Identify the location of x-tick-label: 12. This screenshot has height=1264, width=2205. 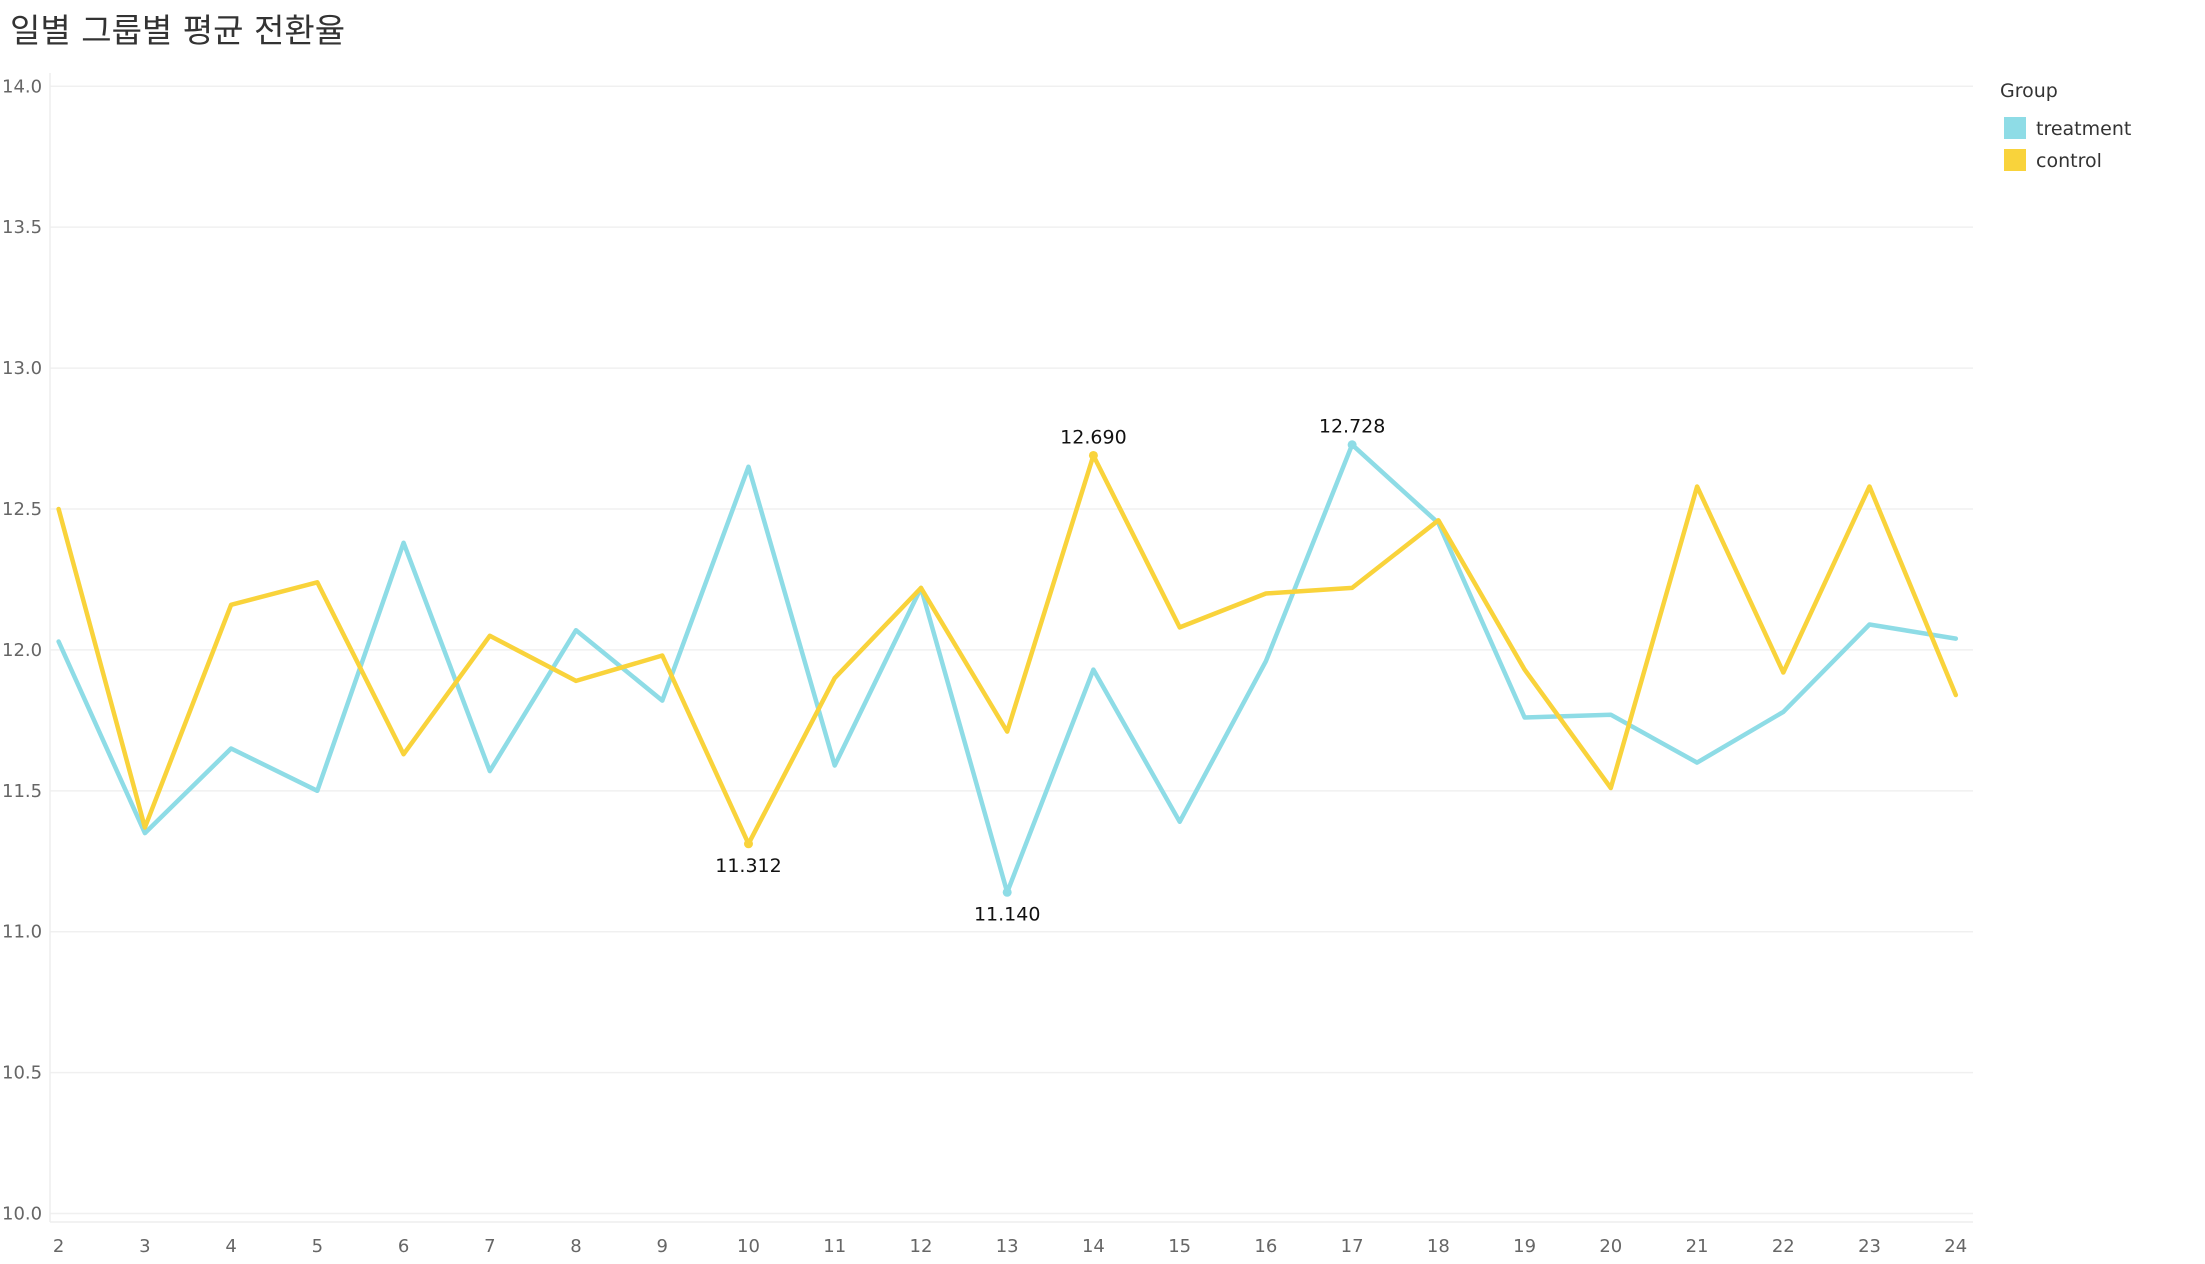
(921, 1246).